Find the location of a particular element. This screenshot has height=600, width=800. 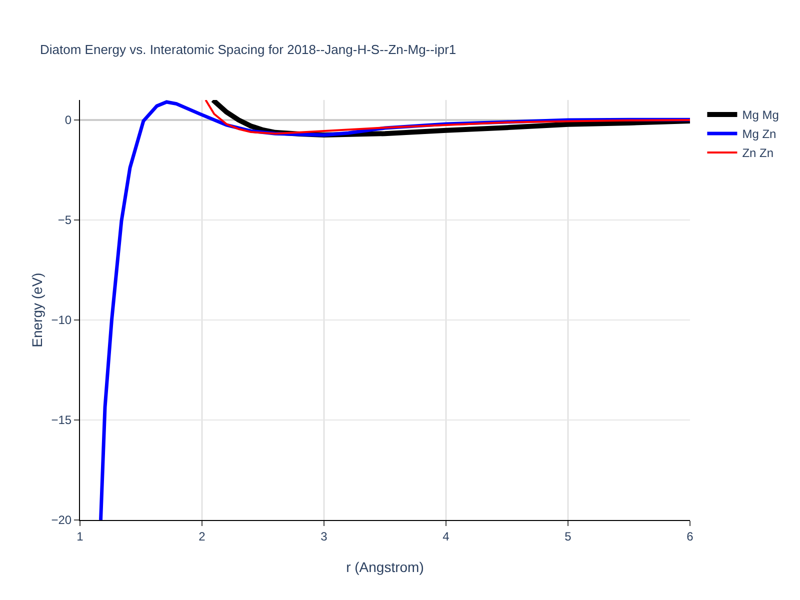

y-tick-label: −10 is located at coordinates (61, 320).